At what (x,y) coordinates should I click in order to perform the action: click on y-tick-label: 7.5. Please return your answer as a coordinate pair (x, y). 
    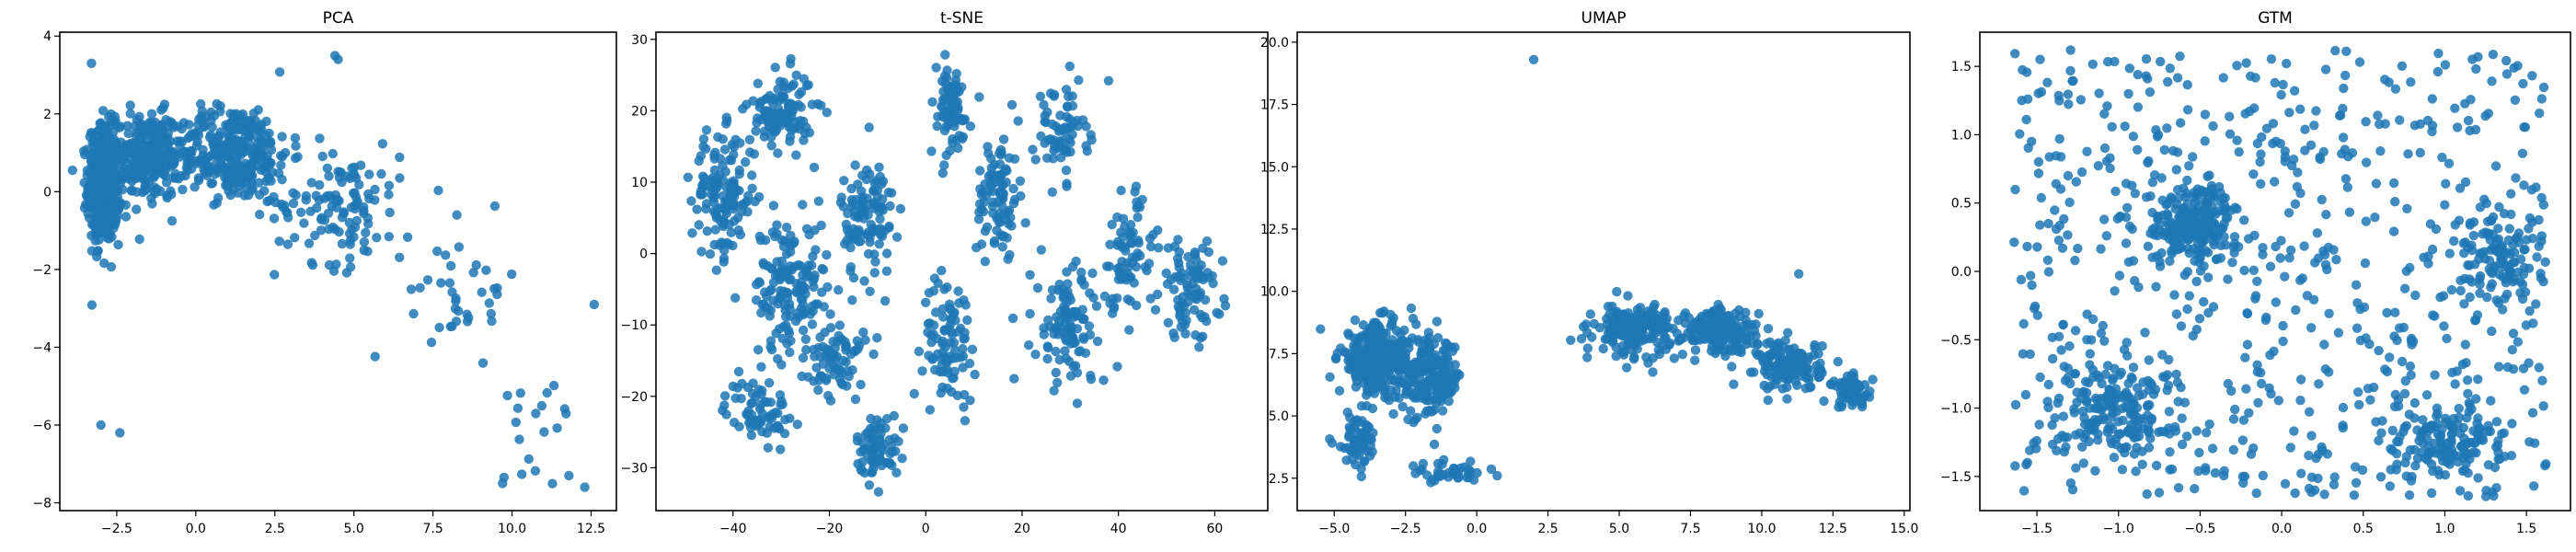
    Looking at the image, I should click on (1279, 354).